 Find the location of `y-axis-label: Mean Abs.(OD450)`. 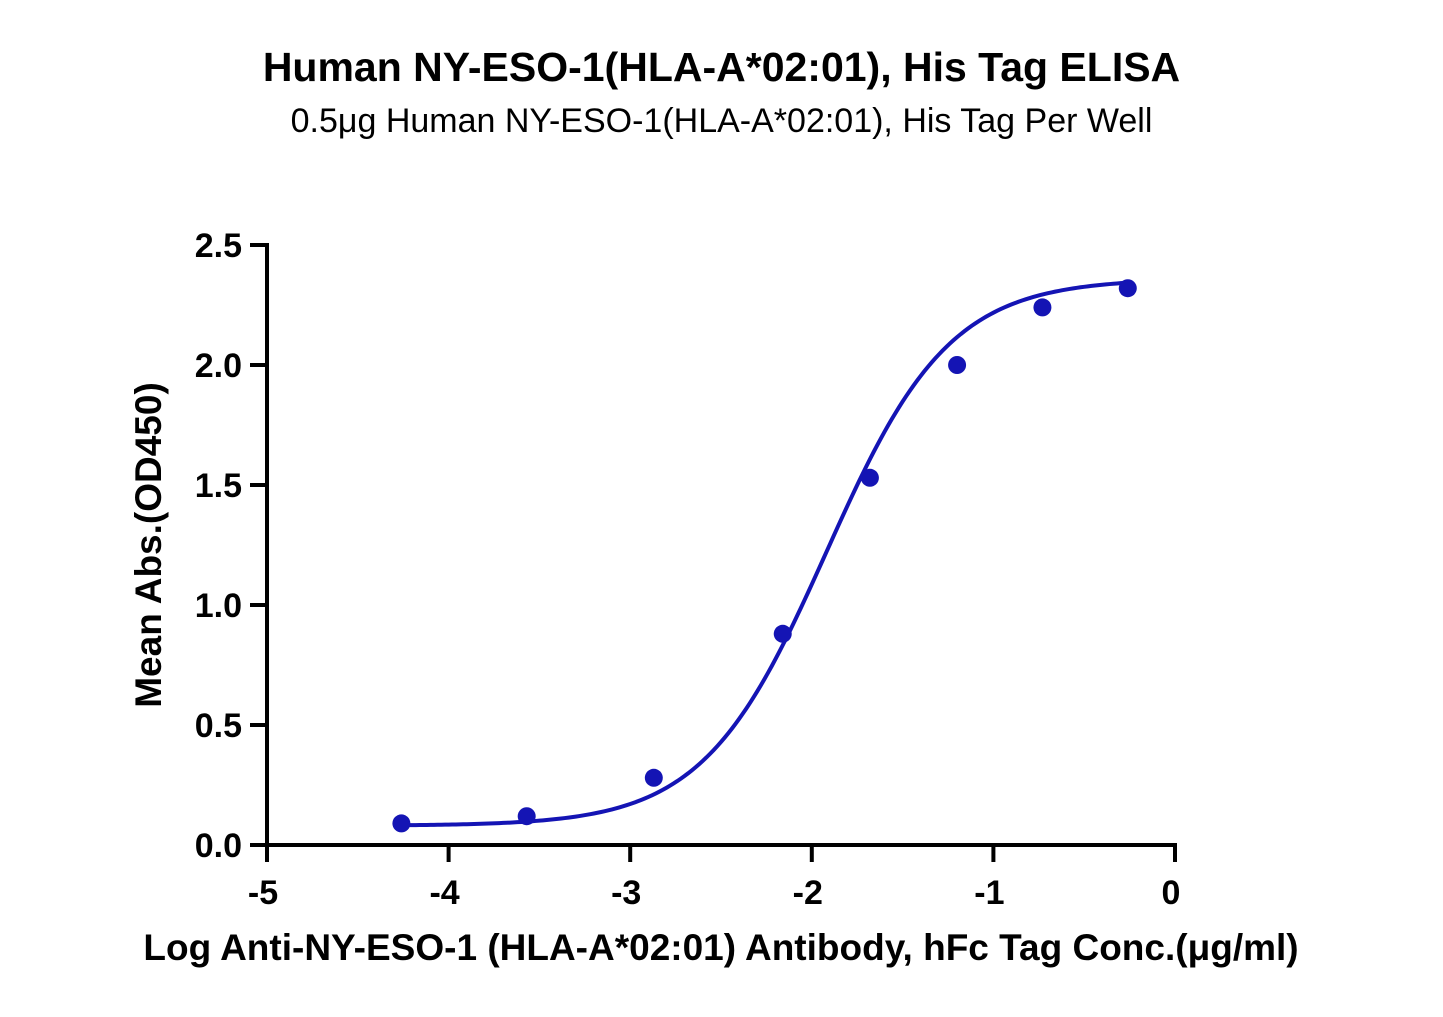

y-axis-label: Mean Abs.(OD450) is located at coordinates (148, 545).